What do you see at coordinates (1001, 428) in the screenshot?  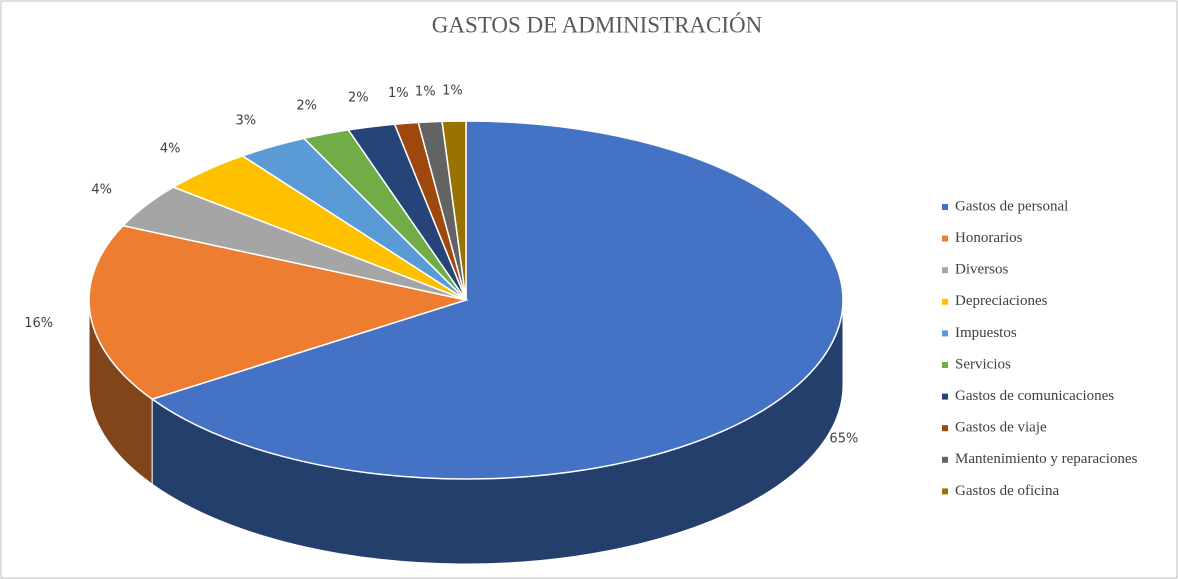 I see `legend-label: Gastos de viaje` at bounding box center [1001, 428].